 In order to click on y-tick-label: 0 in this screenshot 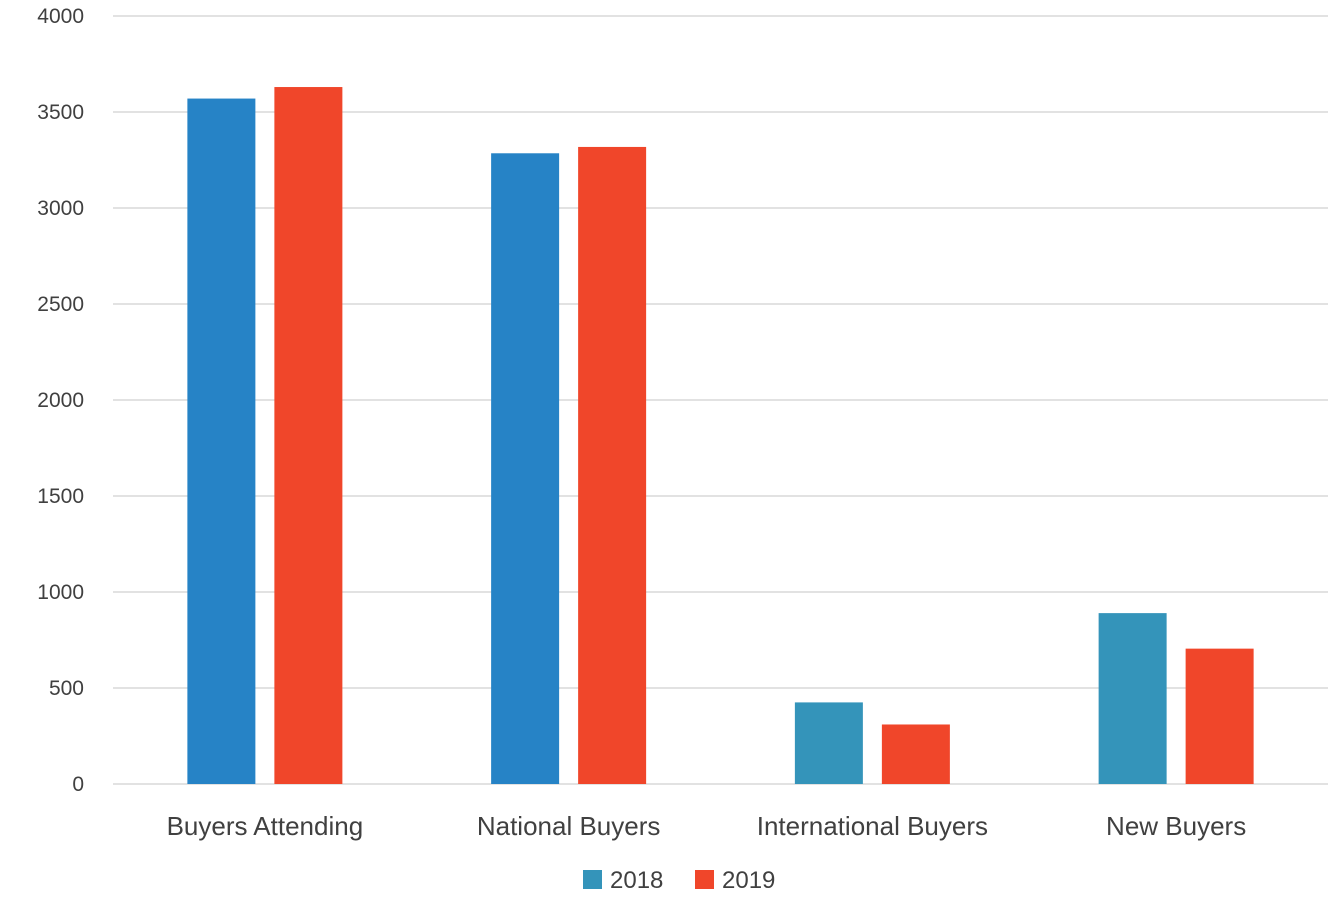, I will do `click(78, 784)`.